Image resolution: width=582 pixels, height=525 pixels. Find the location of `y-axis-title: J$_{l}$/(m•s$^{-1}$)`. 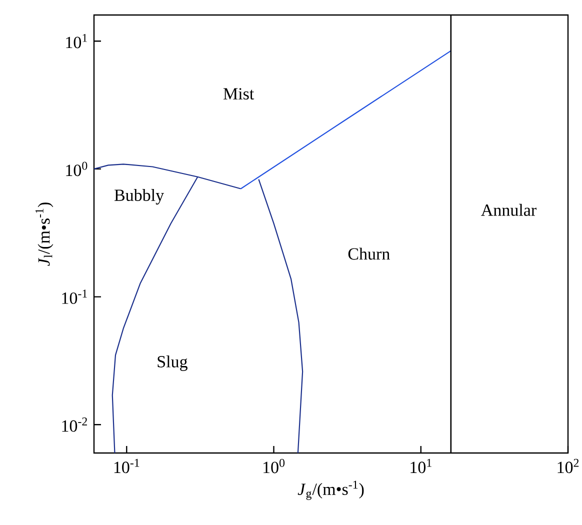

y-axis-title: J$_{l}$/(m•s$^{-1}$) is located at coordinates (44, 234).